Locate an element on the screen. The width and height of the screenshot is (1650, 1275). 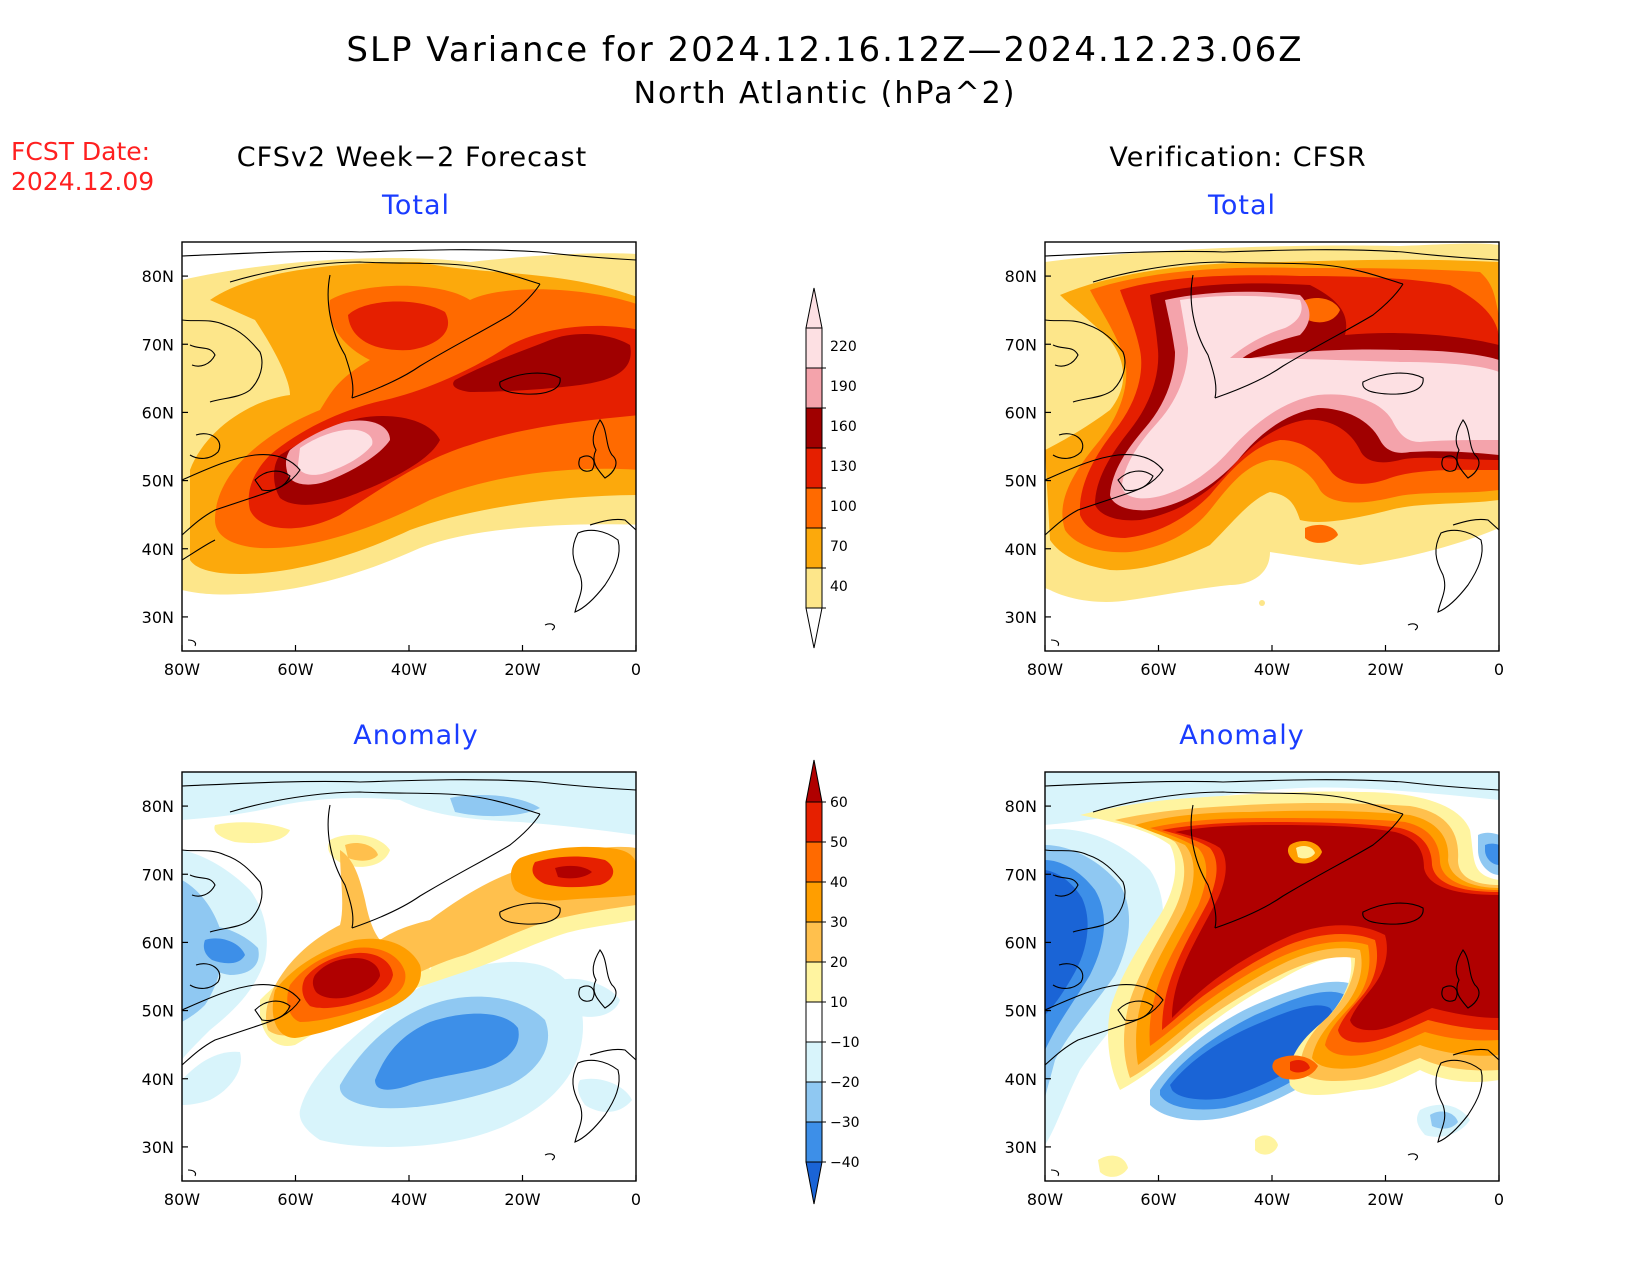
fcst-date-value: 2024.12.09 is located at coordinates (83, 181).